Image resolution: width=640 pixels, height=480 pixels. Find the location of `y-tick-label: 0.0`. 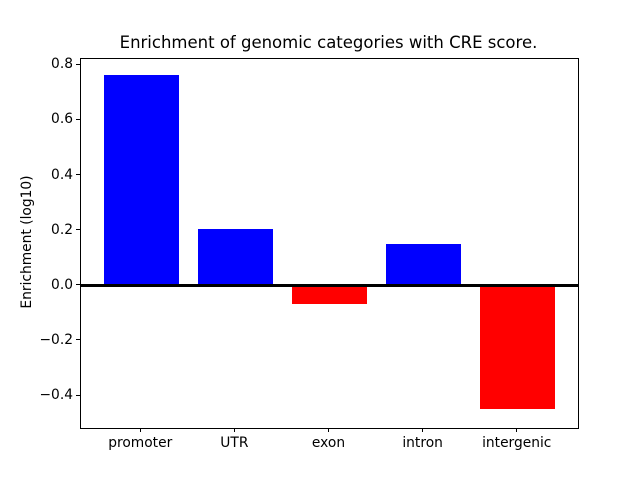

y-tick-label: 0.0 is located at coordinates (62, 284).